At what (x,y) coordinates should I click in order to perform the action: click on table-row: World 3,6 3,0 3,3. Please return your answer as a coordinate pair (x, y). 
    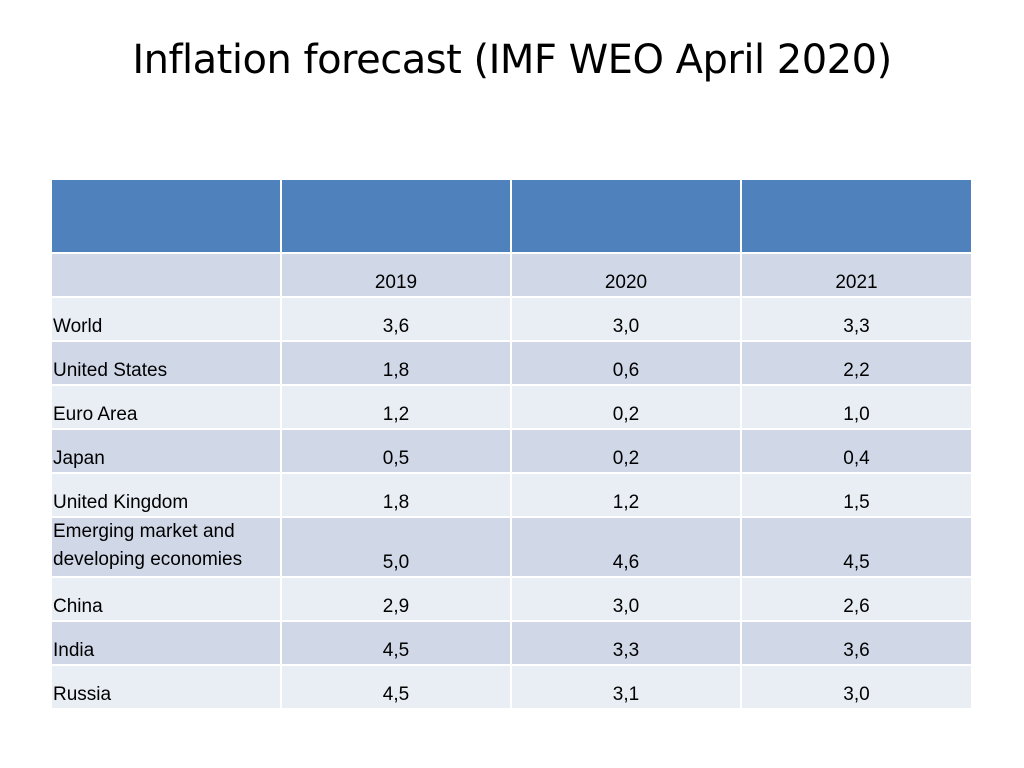
    Looking at the image, I should click on (511, 319).